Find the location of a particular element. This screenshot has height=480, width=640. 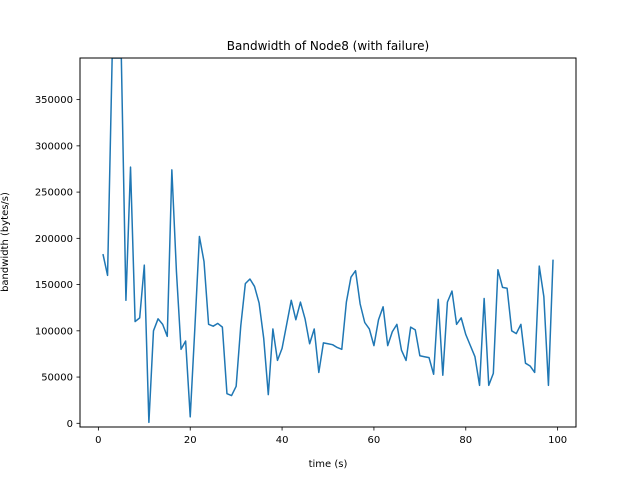

y-tick-label: 100000 is located at coordinates (54, 331).